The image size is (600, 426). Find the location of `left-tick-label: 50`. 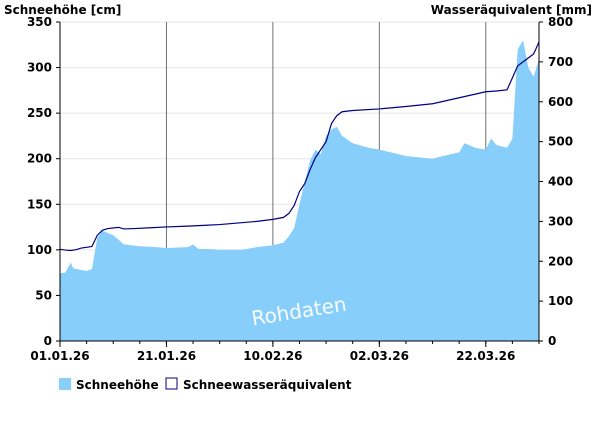

left-tick-label: 50 is located at coordinates (43, 295).